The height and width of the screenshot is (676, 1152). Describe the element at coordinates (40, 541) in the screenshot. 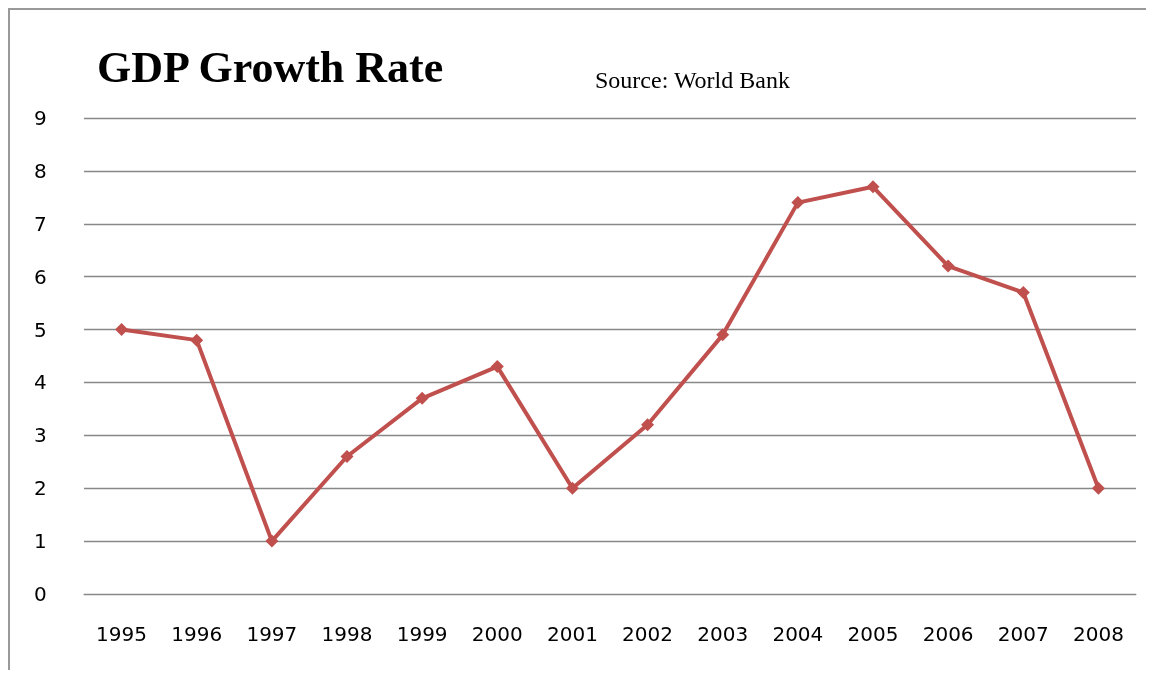

I see `y-tick-label: 1` at that location.